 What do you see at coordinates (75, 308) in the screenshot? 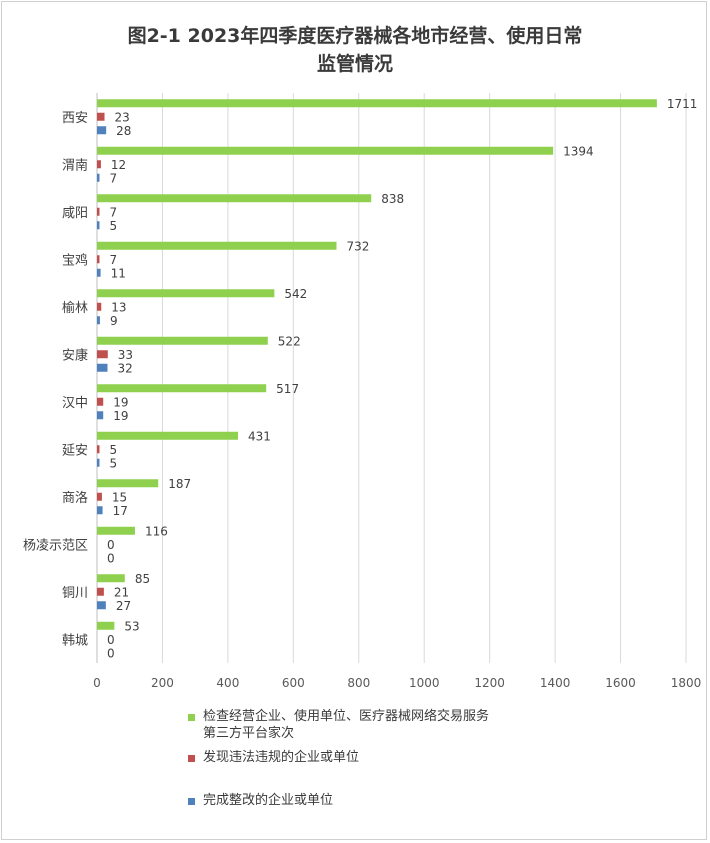
I see `category-label: 榆林` at bounding box center [75, 308].